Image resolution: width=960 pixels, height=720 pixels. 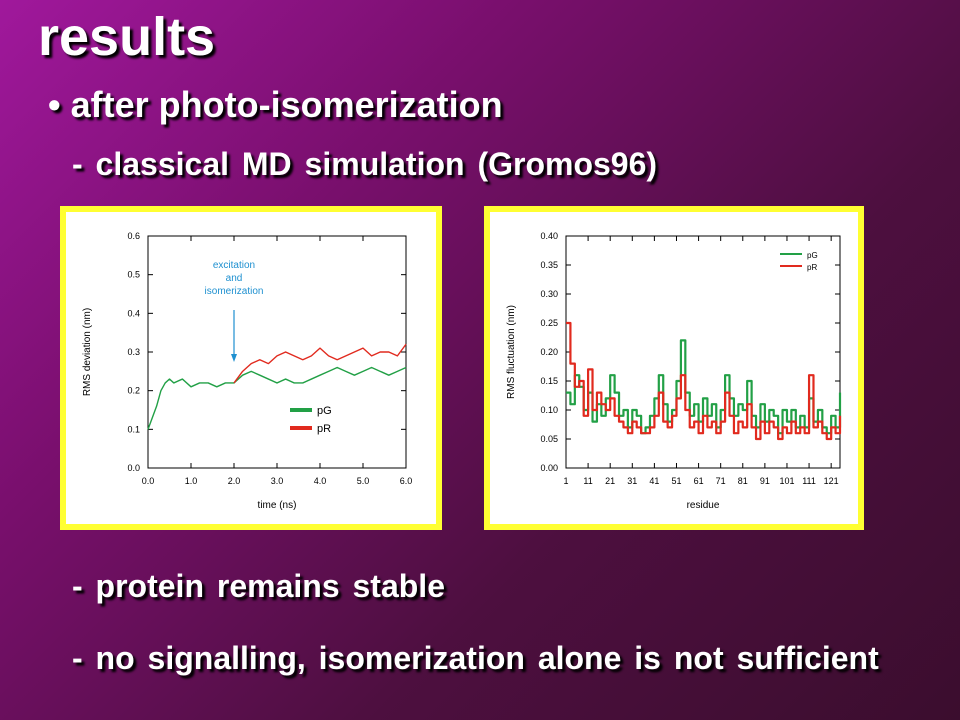 What do you see at coordinates (565, 481) in the screenshot?
I see `x-tick-label: 1` at bounding box center [565, 481].